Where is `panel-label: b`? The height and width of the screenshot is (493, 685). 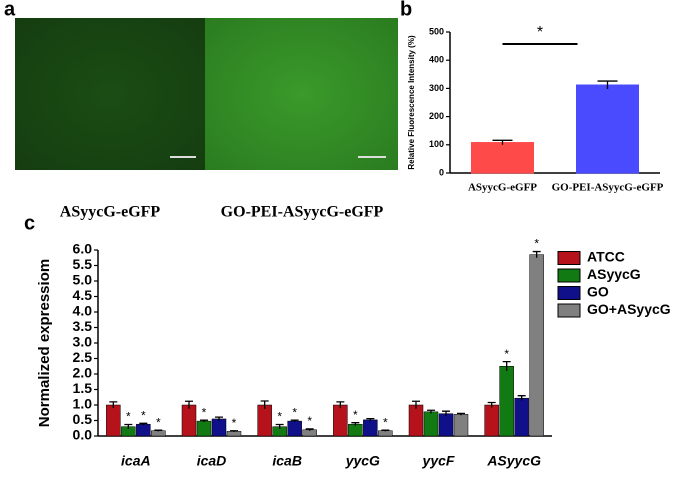
panel-label: b is located at coordinates (406, 10).